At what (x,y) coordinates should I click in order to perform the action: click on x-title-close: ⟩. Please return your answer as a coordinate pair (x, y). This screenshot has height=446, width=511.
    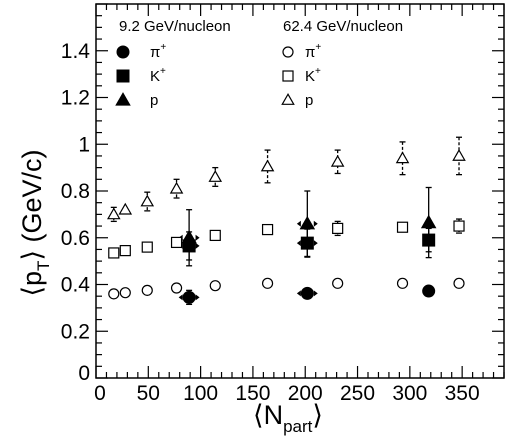
    Looking at the image, I should click on (317, 415).